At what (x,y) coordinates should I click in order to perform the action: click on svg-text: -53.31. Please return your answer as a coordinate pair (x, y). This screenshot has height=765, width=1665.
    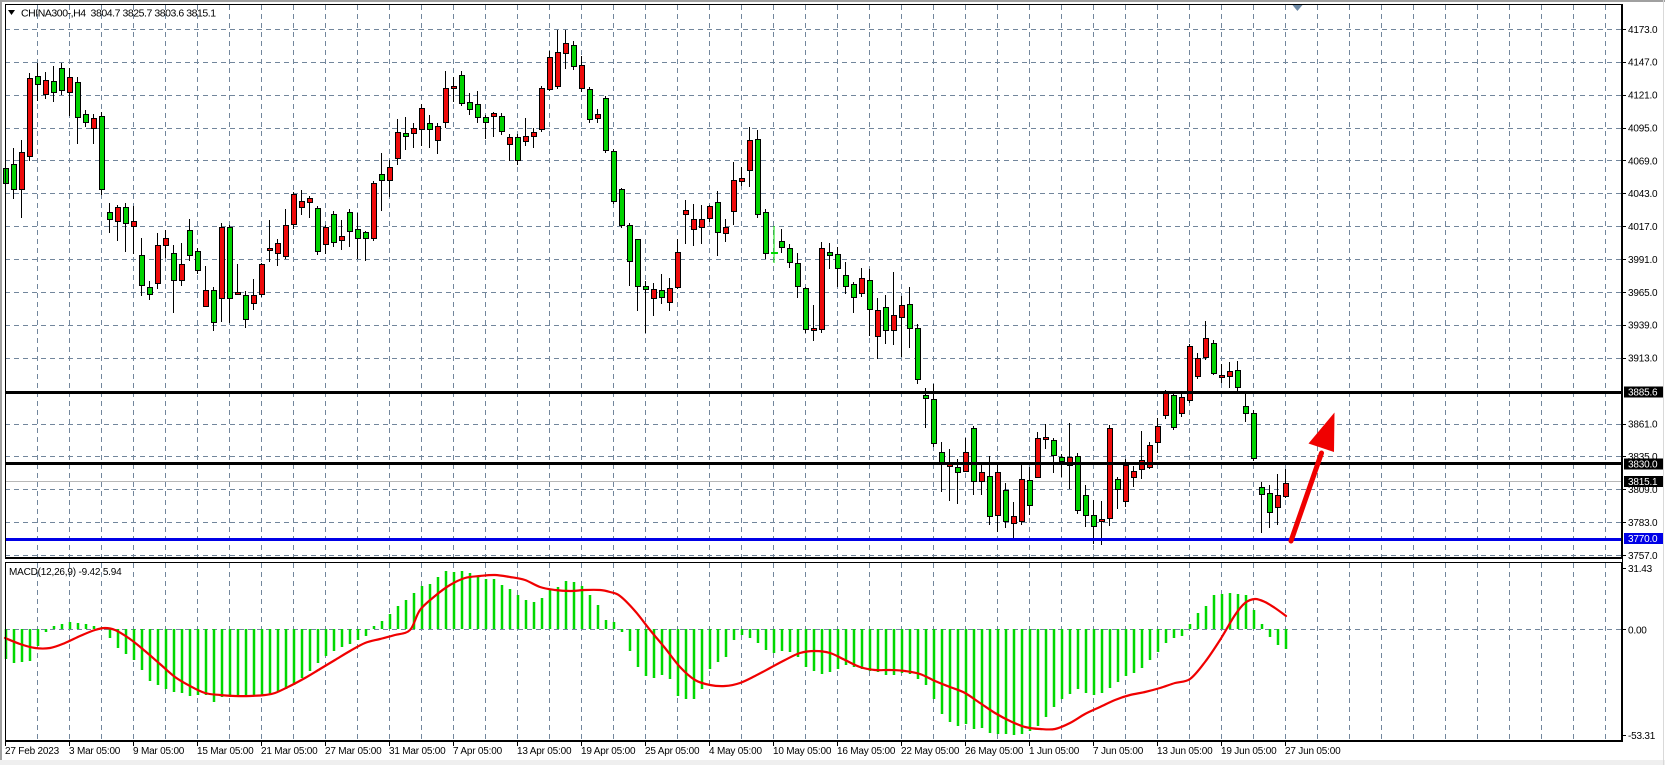
    Looking at the image, I should click on (1642, 736).